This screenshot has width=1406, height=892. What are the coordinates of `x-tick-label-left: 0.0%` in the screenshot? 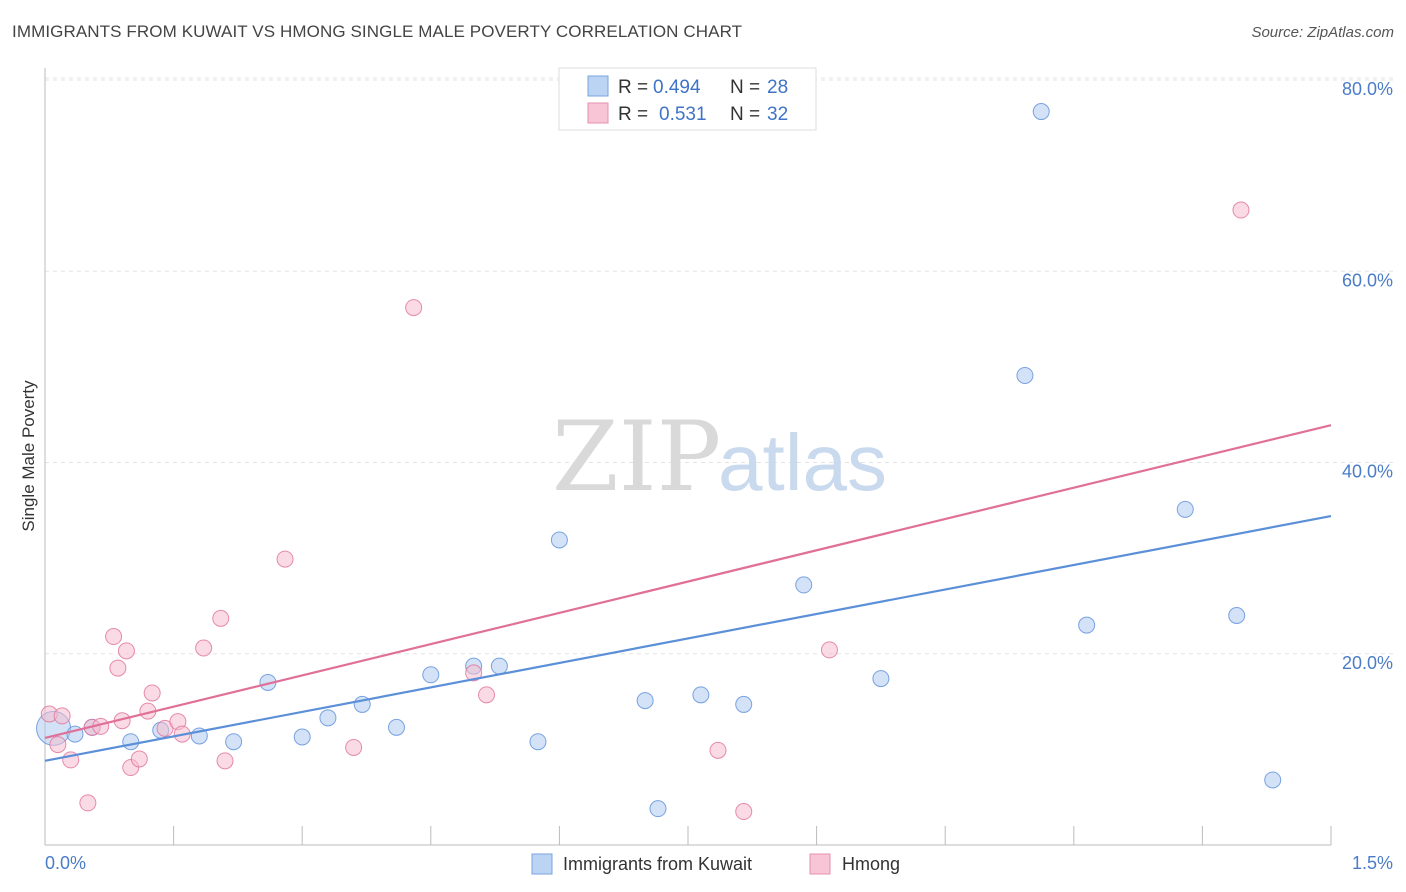 It's located at (65, 863).